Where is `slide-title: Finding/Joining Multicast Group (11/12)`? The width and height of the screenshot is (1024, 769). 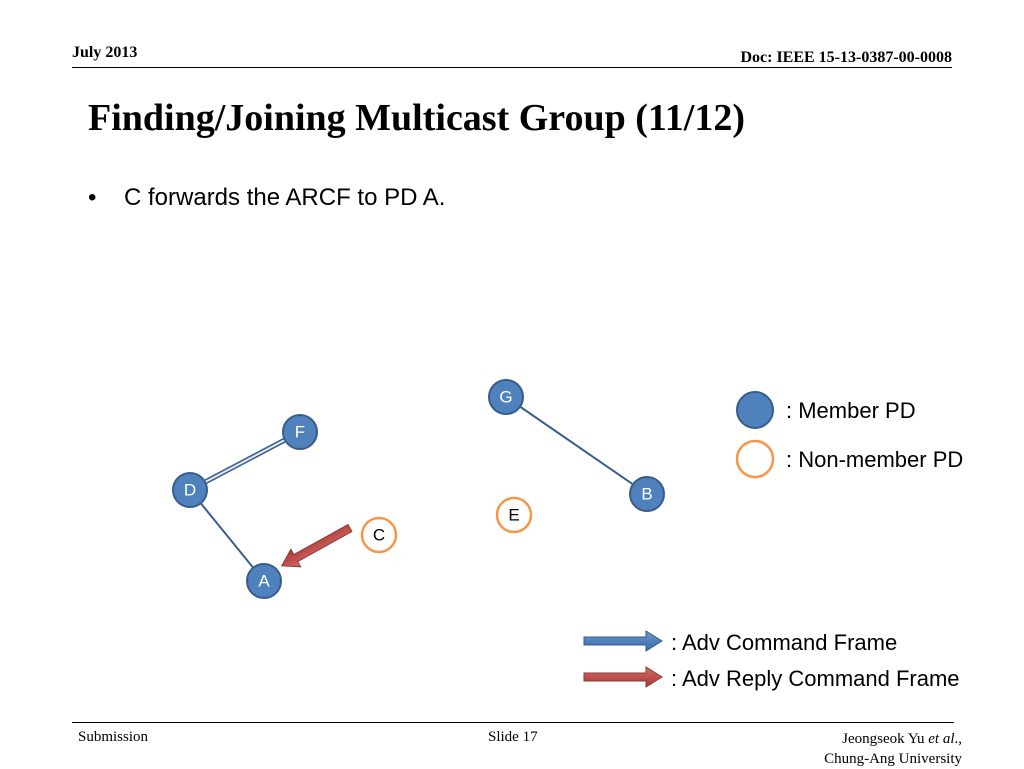 slide-title: Finding/Joining Multicast Group (11/12) is located at coordinates (417, 118).